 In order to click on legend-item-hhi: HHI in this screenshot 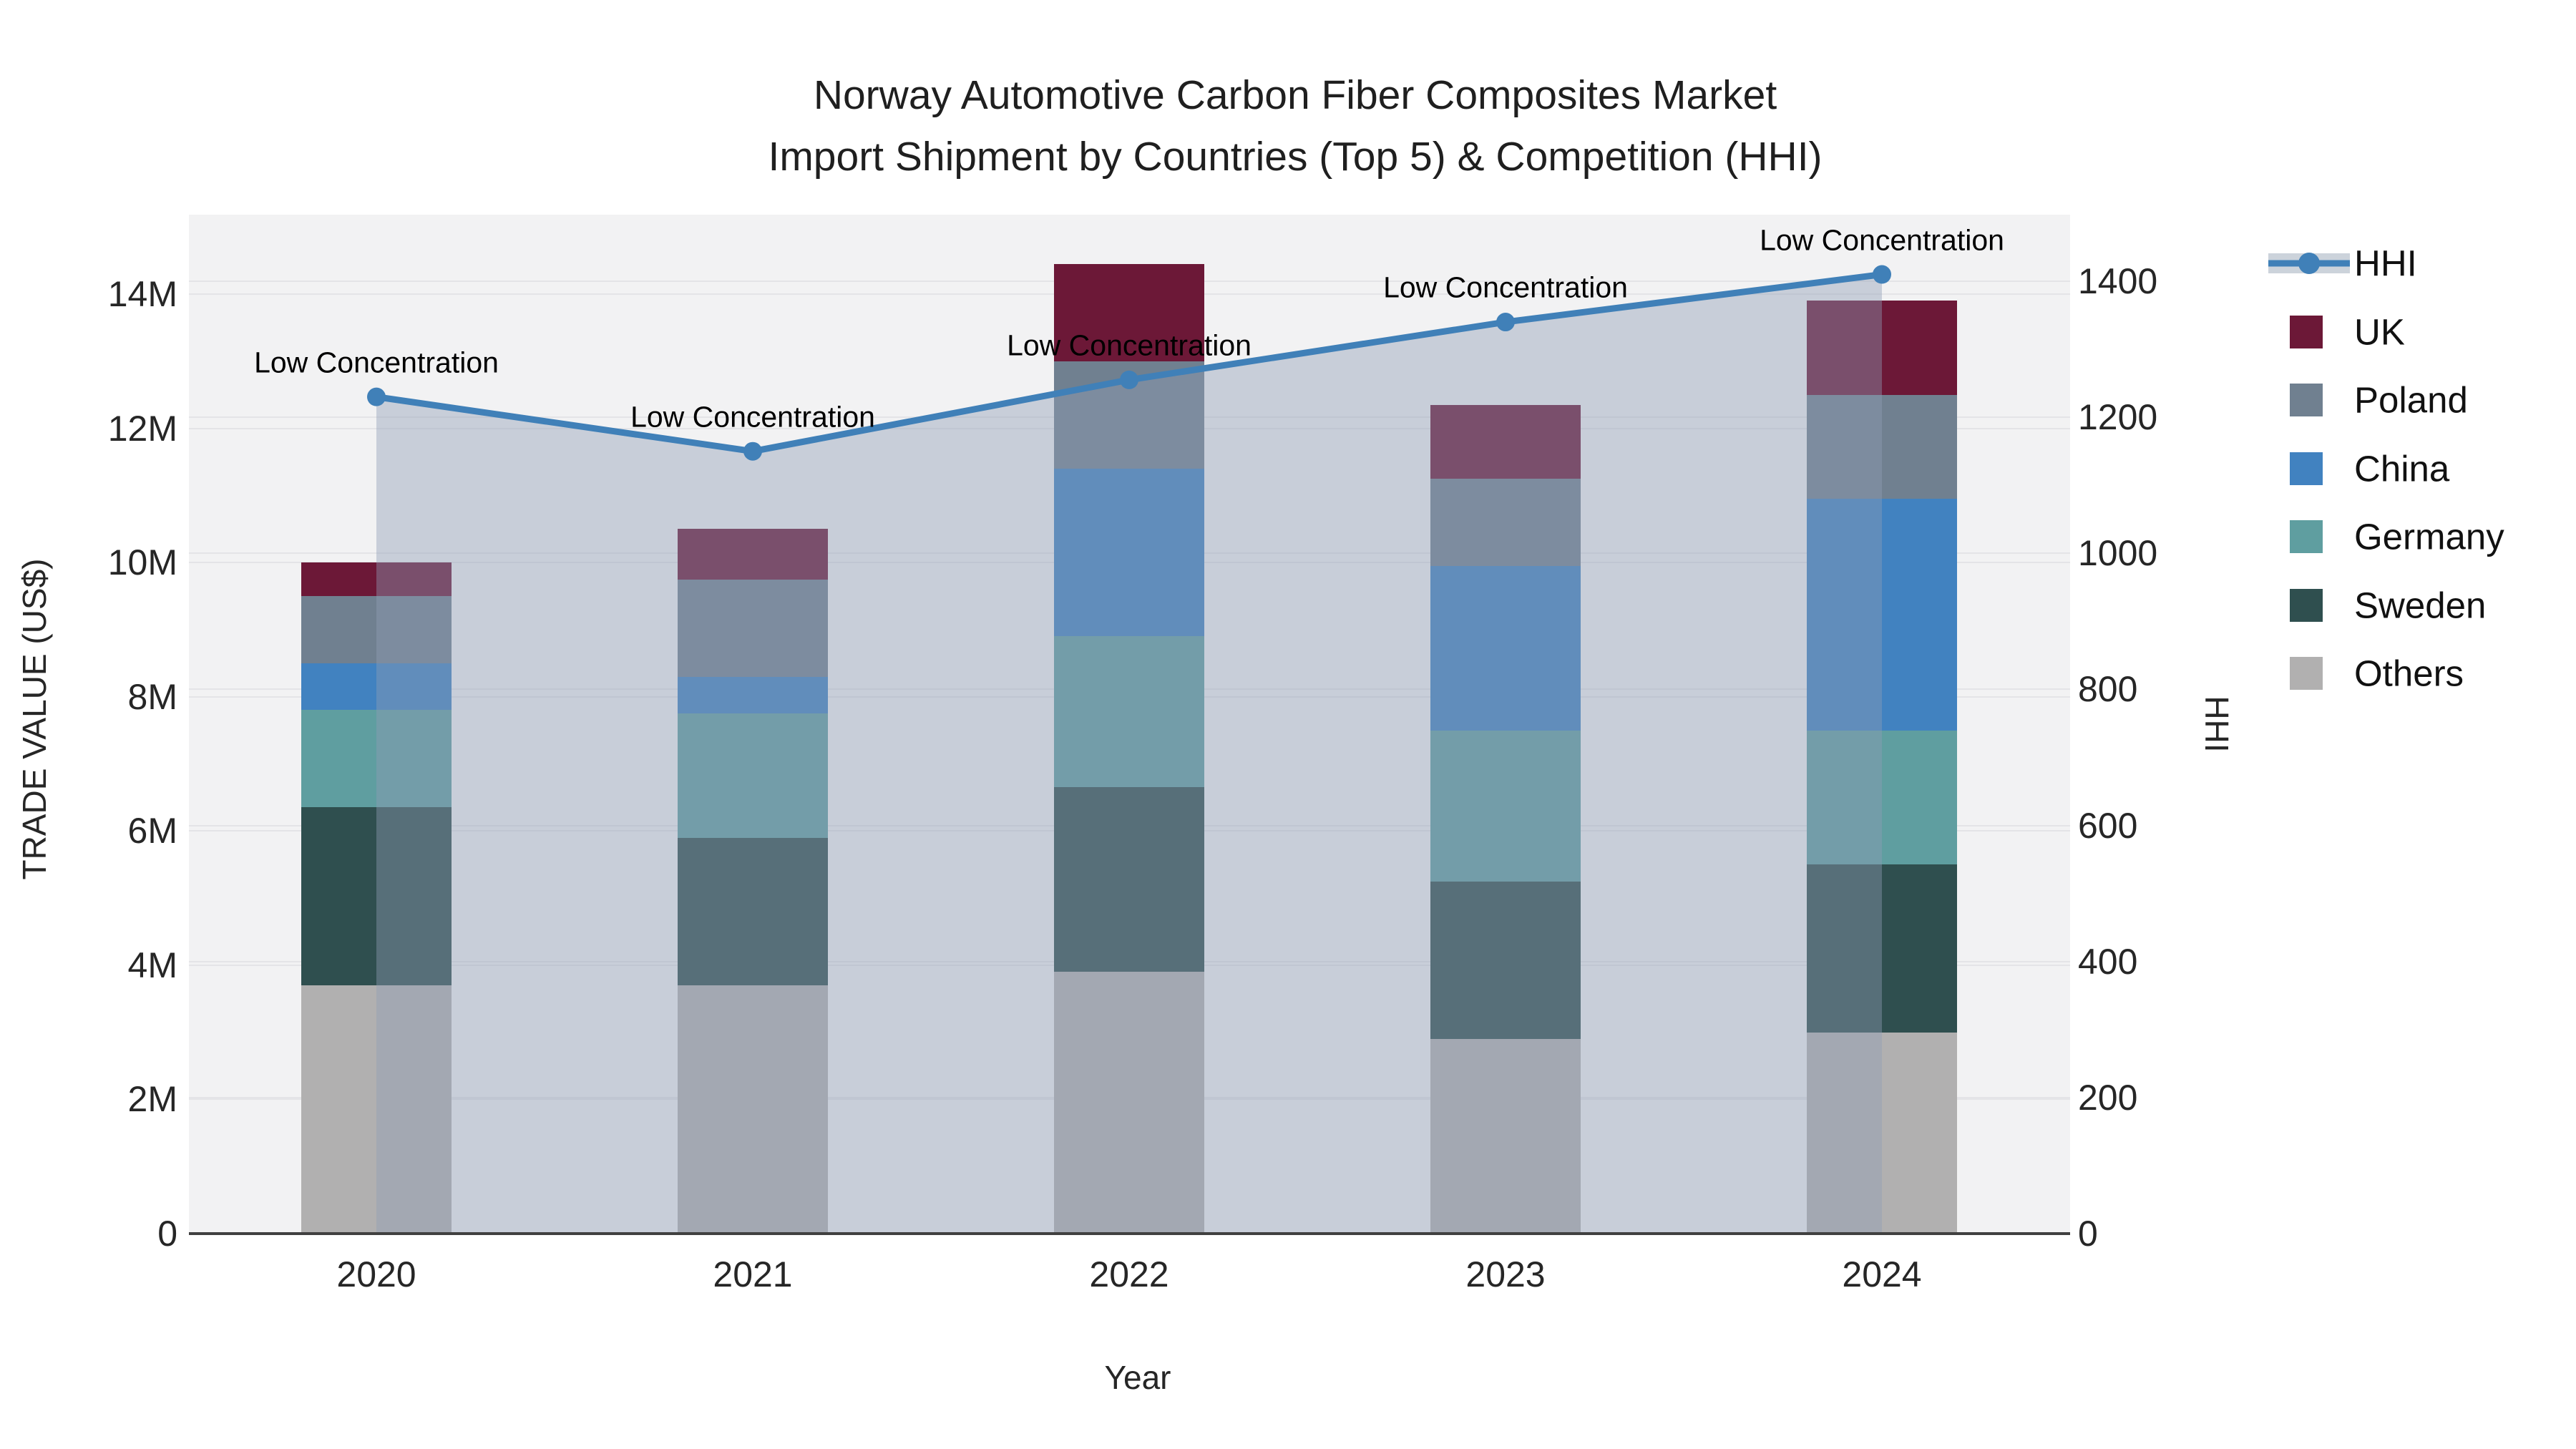, I will do `click(2422, 263)`.